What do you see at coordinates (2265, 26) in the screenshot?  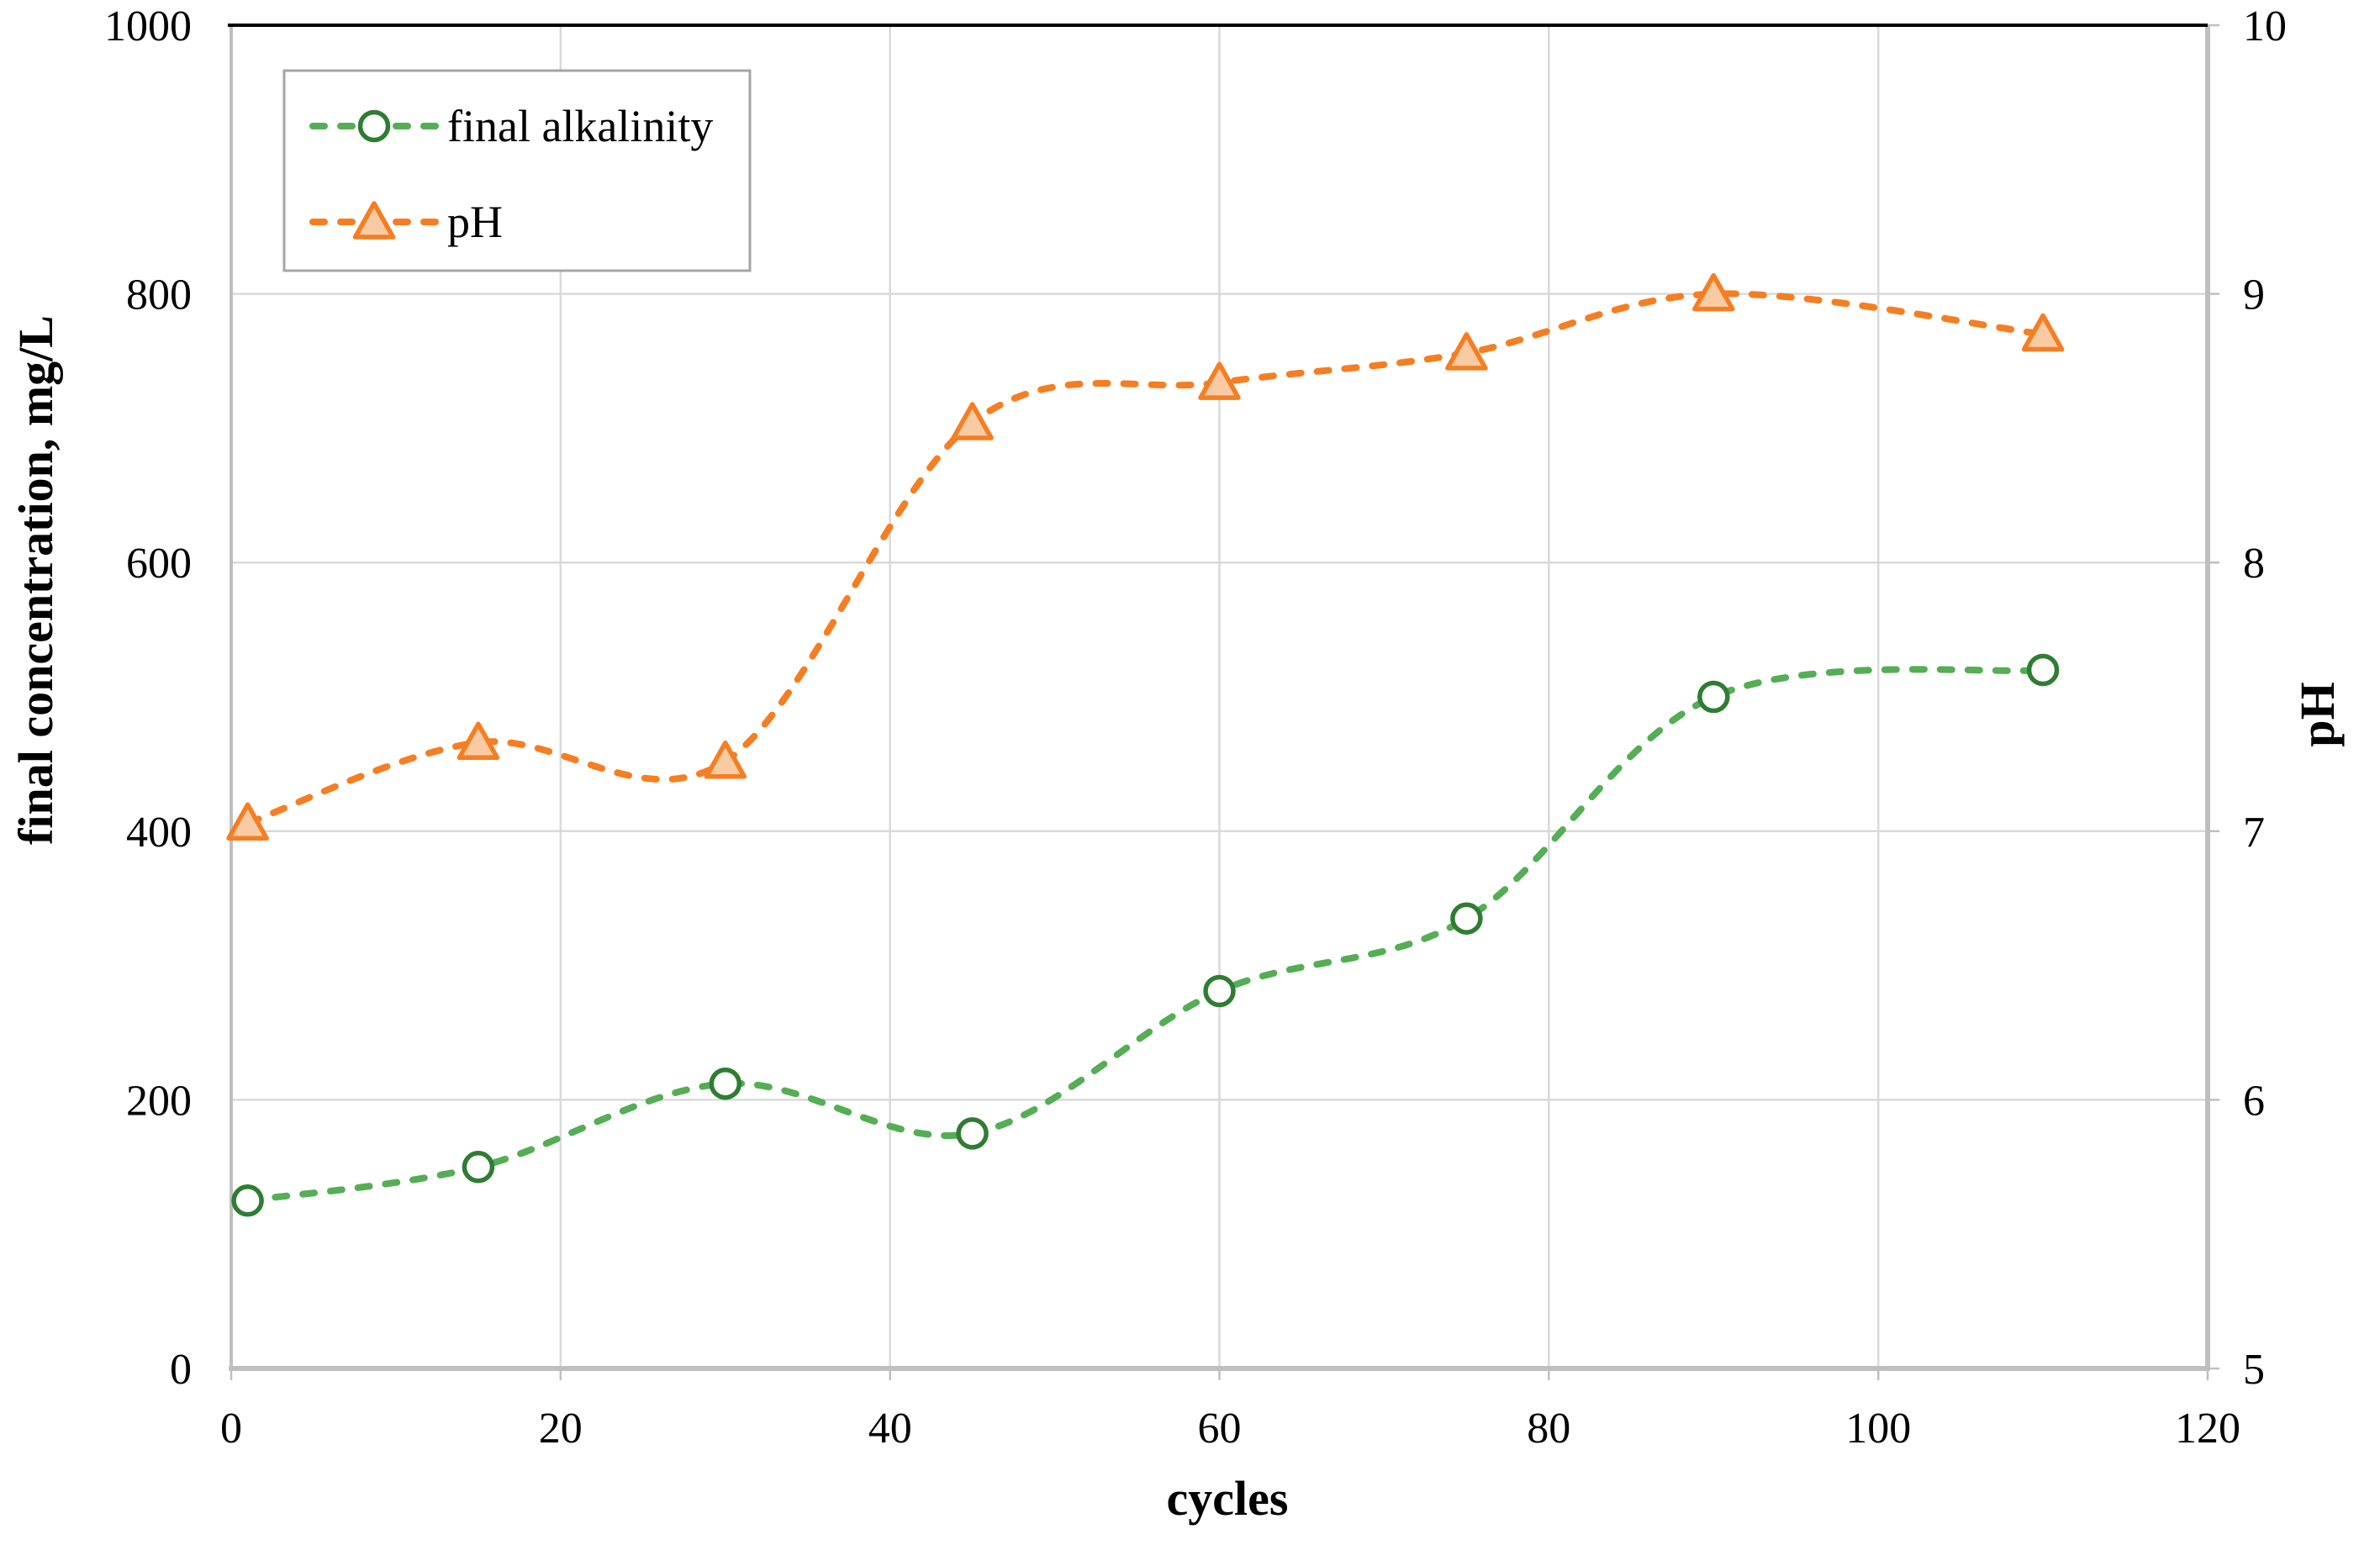 I see `right-axis-tick-label: 10` at bounding box center [2265, 26].